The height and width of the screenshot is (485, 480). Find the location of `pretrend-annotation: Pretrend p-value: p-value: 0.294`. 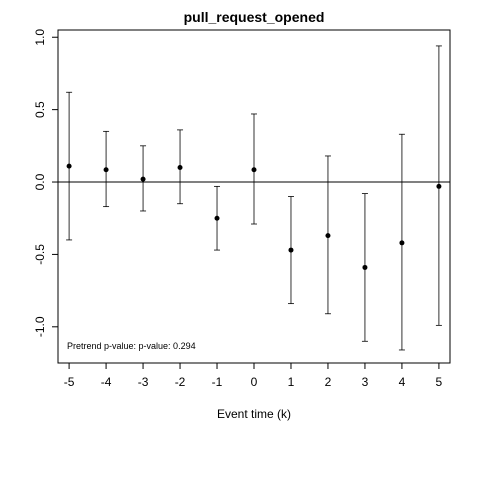

pretrend-annotation: Pretrend p-value: p-value: 0.294 is located at coordinates (131, 346).